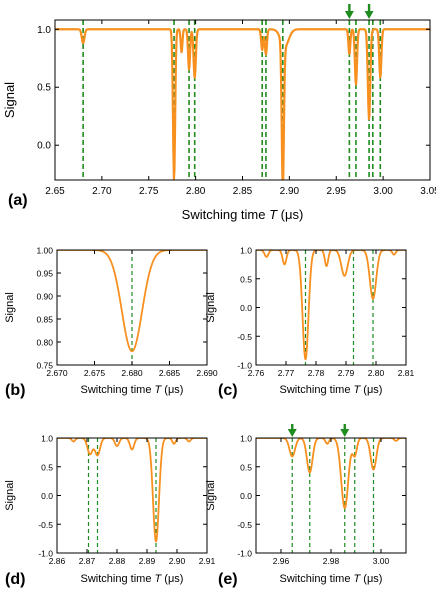  Describe the element at coordinates (149, 191) in the screenshot. I see `x-tick-label-a-2: 2.75` at that location.